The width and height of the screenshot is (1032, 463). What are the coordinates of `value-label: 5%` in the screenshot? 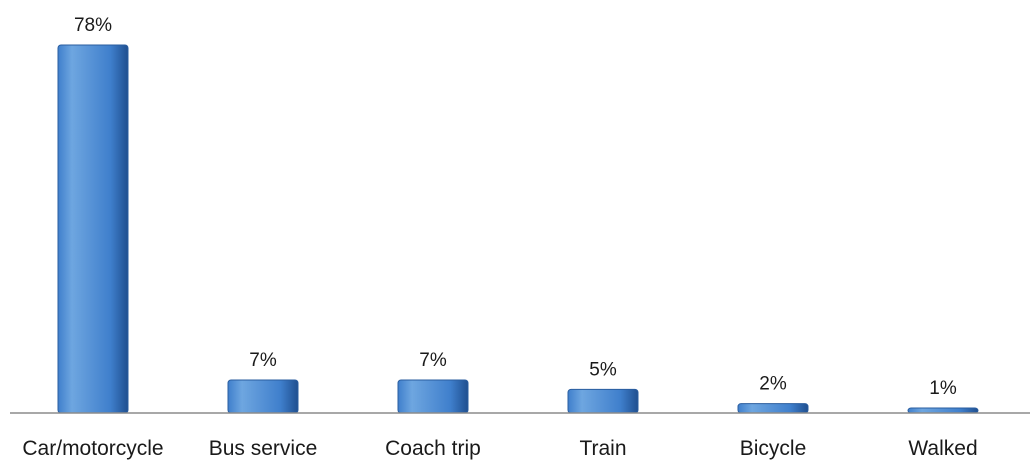 It's located at (603, 369).